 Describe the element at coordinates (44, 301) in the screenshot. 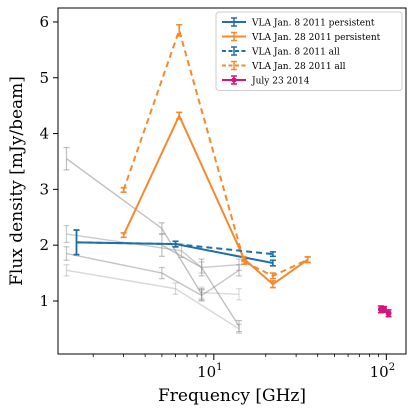

I see `y-tick-label: 1` at that location.